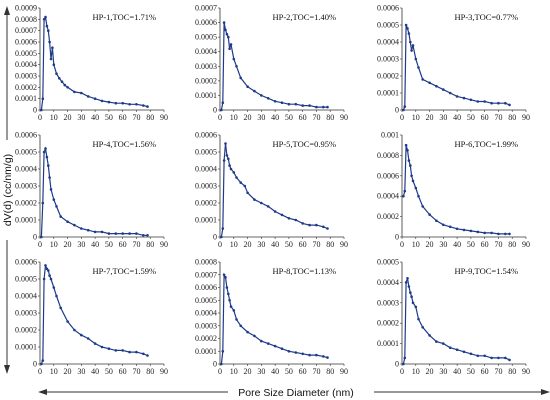 This screenshot has width=550, height=400. I want to click on x-tick-label: 70, so click(136, 244).